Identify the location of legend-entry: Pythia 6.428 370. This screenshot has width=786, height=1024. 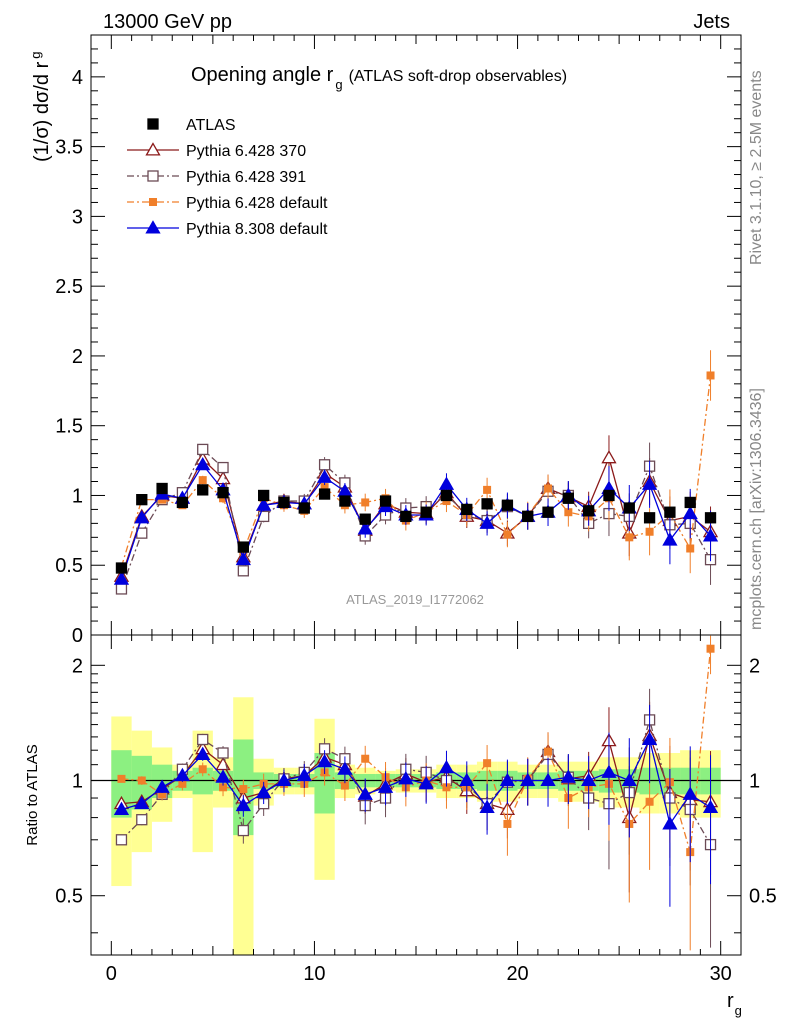
(216, 151).